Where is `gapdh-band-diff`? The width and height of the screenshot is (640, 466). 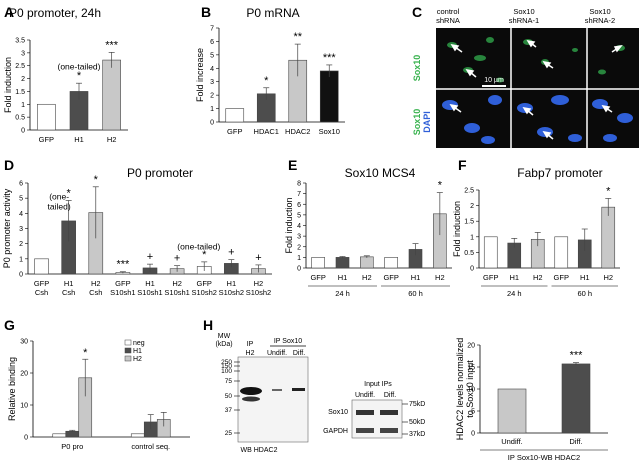 gapdh-band-diff is located at coordinates (389, 430).